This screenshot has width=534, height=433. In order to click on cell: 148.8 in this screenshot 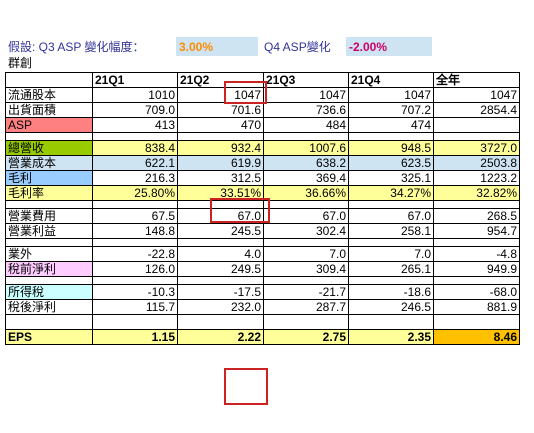, I will do `click(135, 231)`.